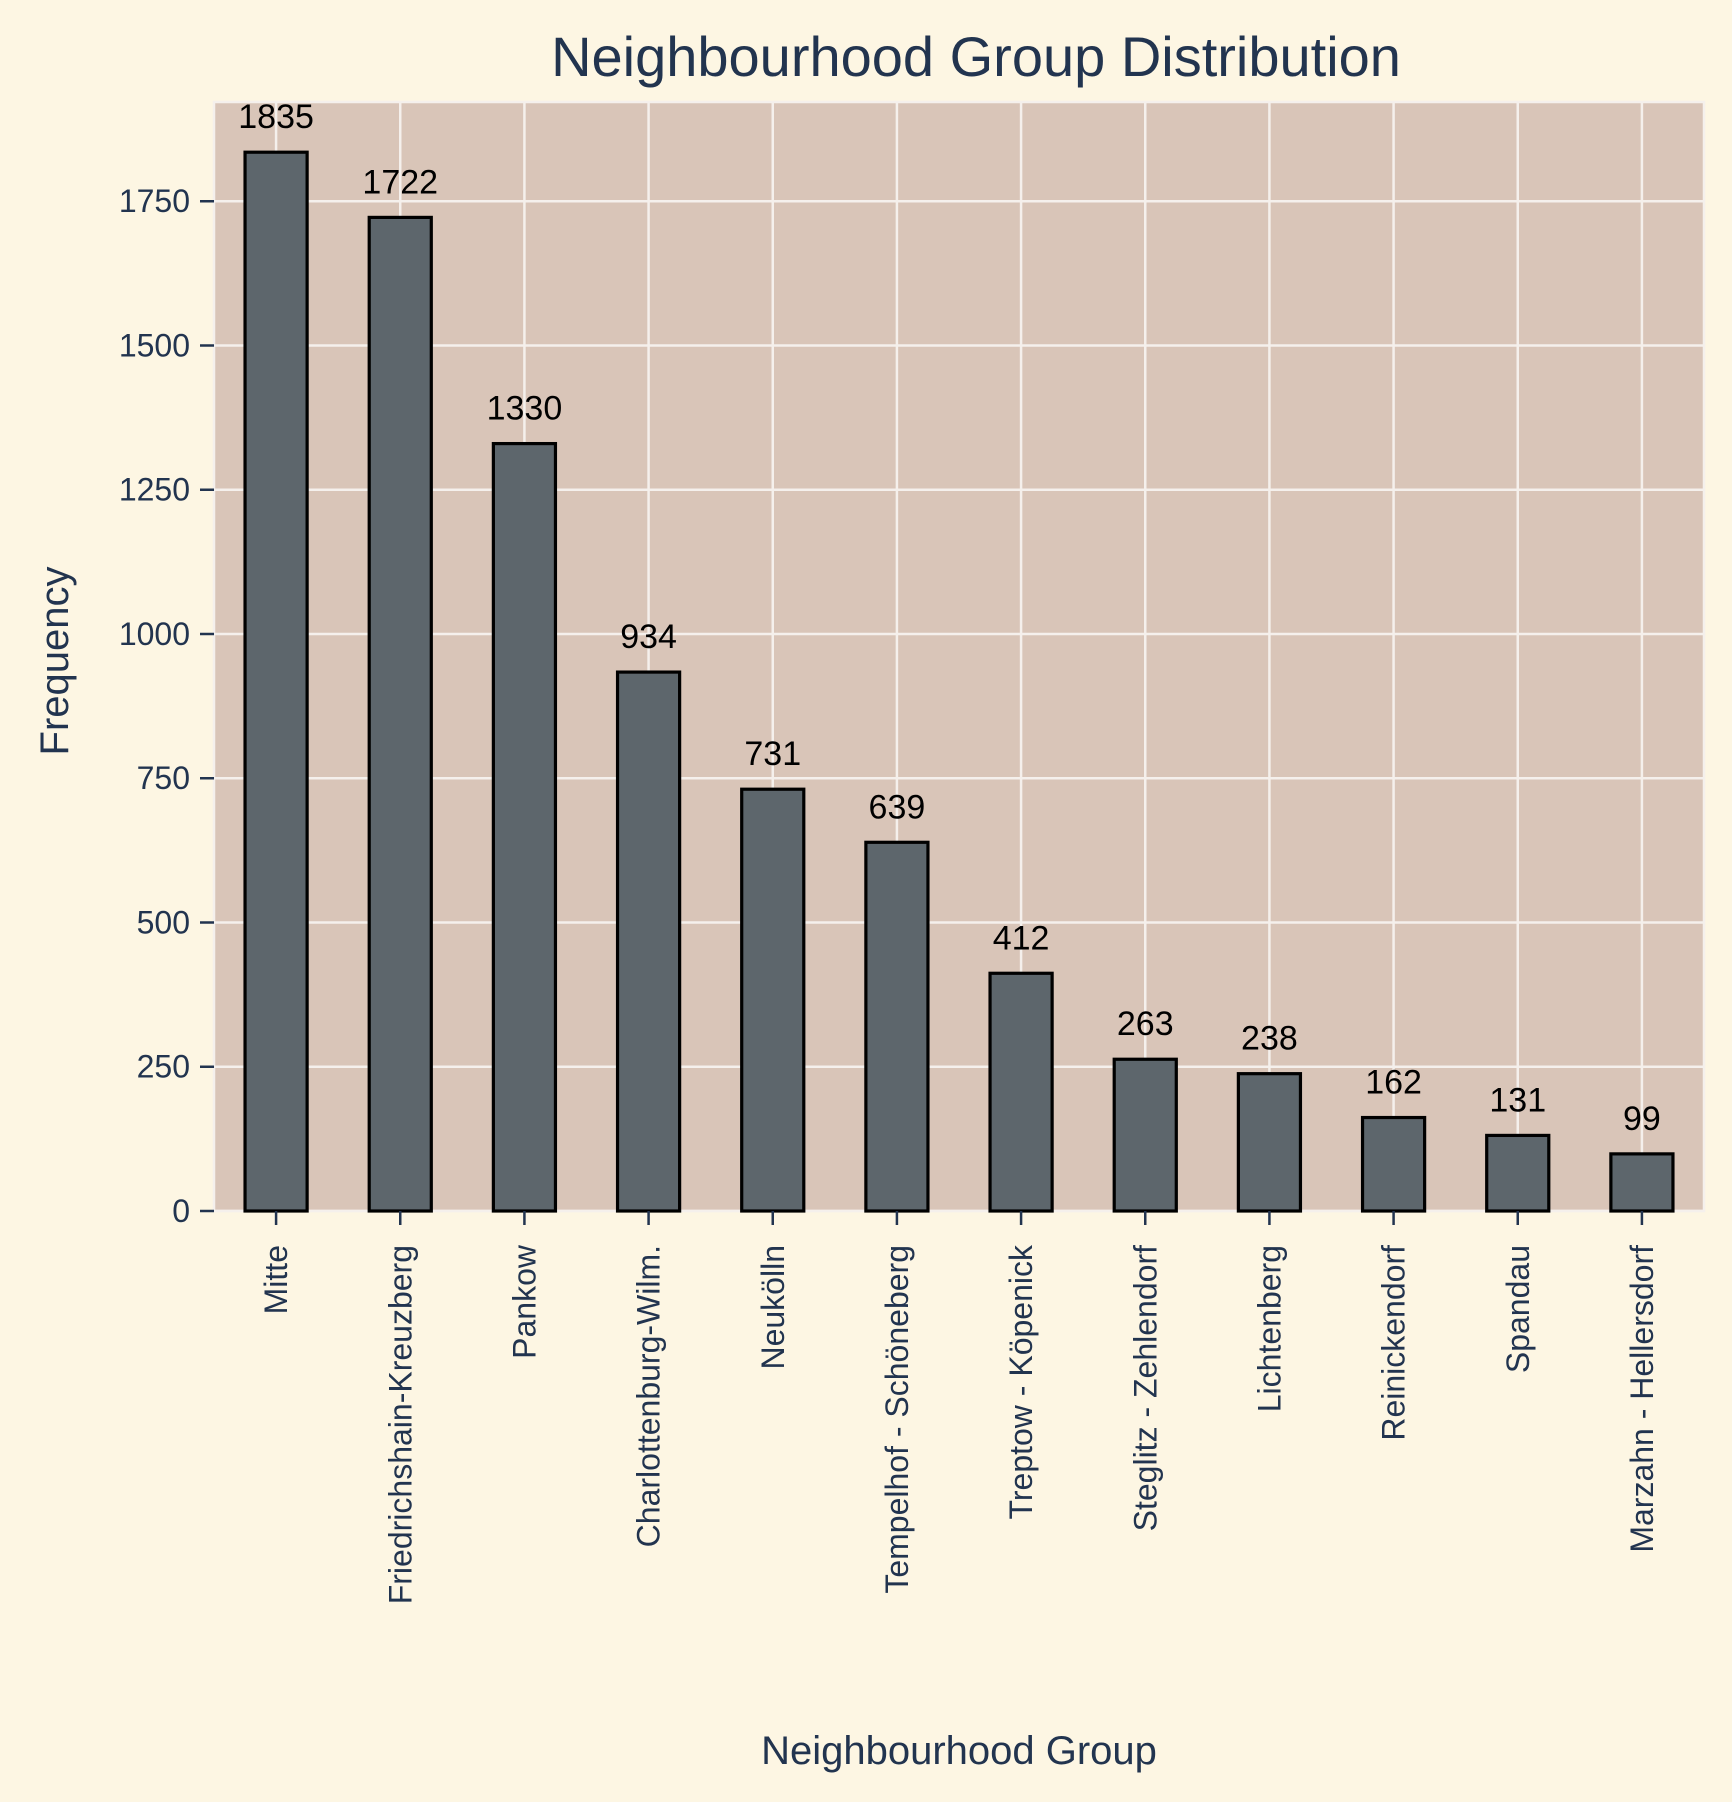 The width and height of the screenshot is (1732, 1802). I want to click on data-label-7: 412, so click(1021, 938).